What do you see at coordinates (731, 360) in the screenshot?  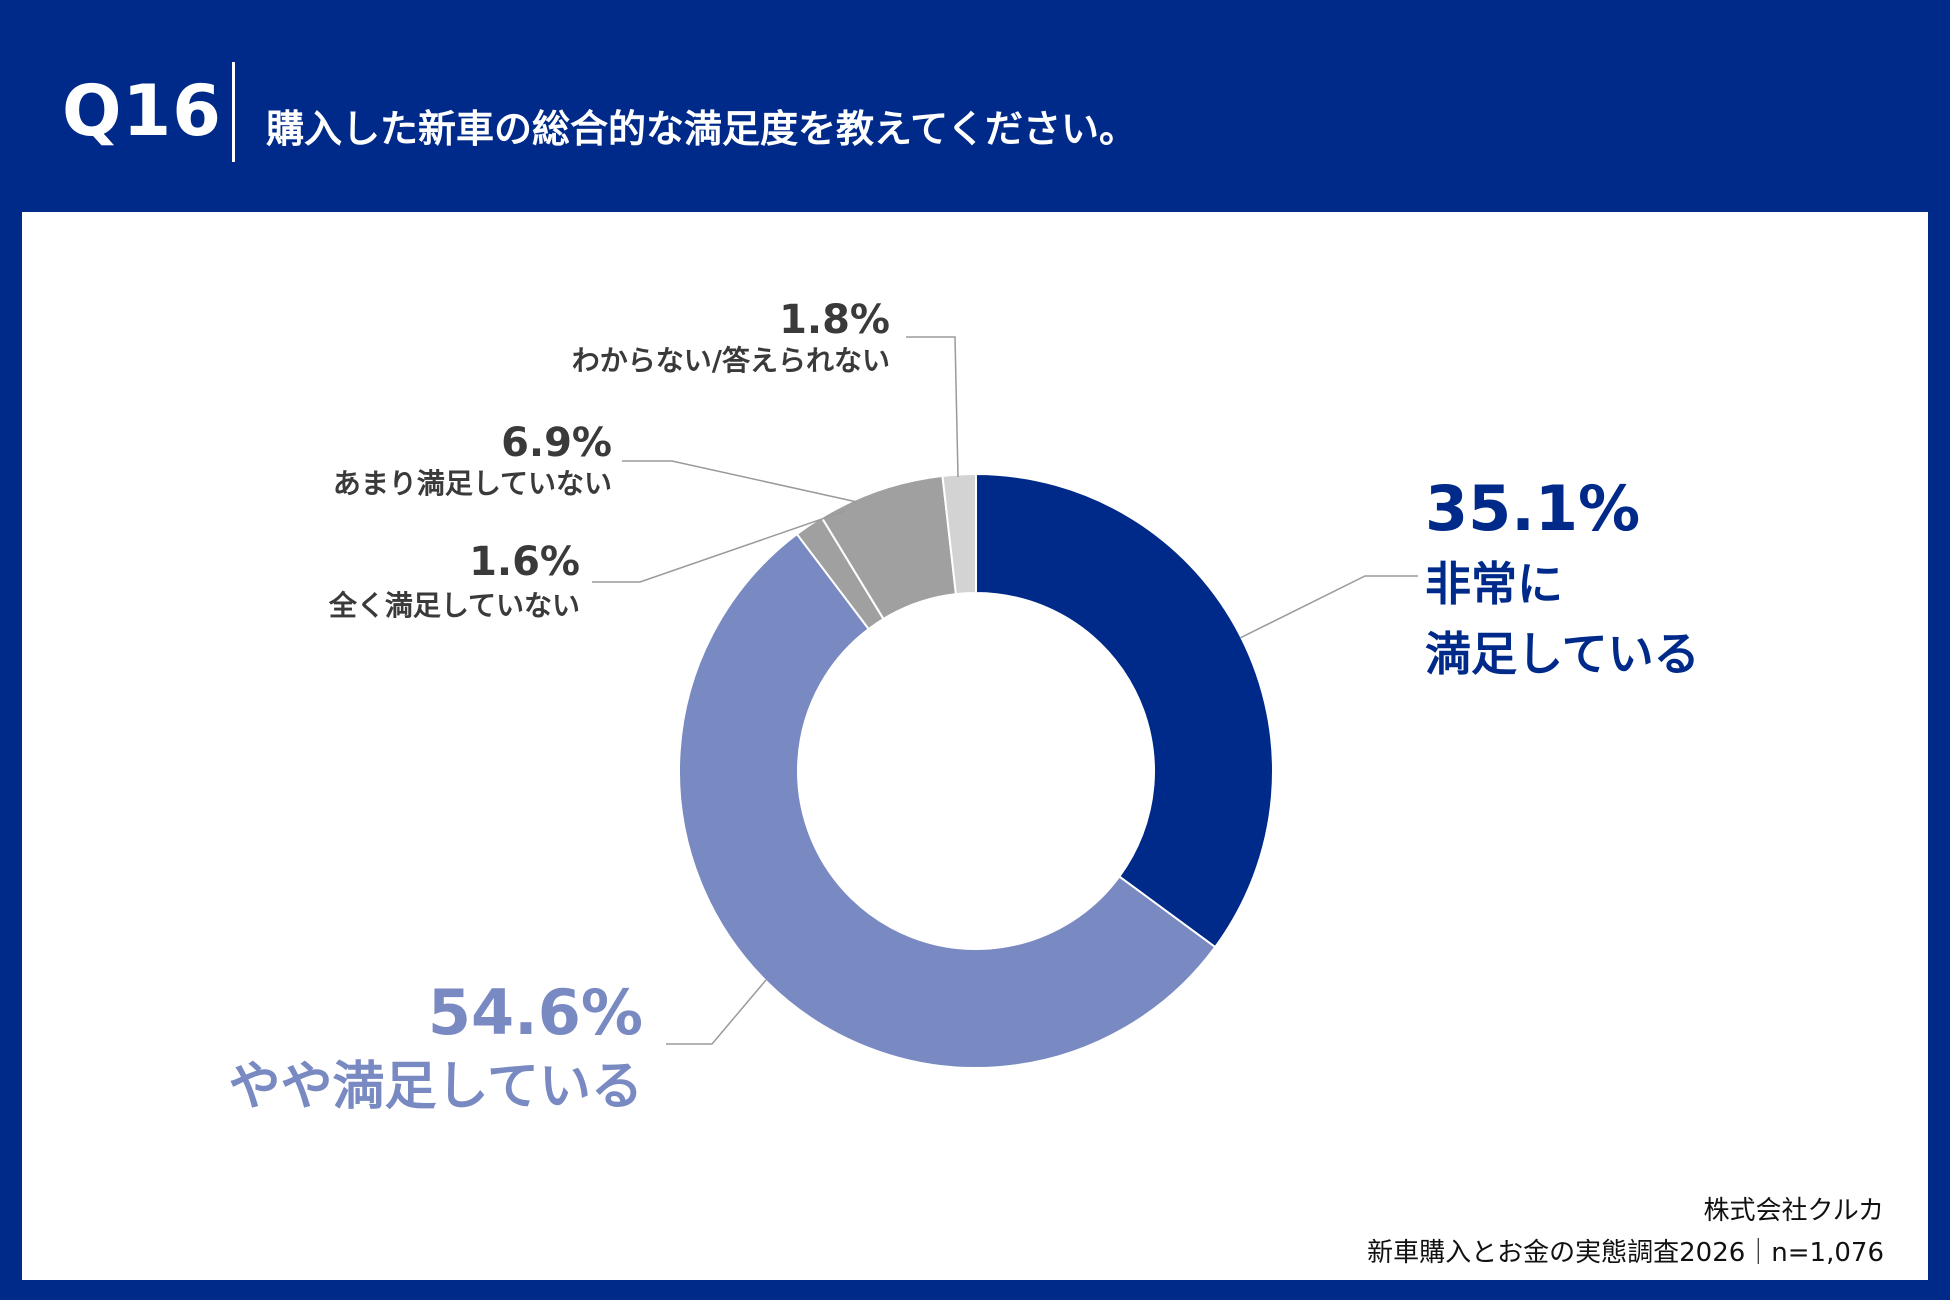 I see `slice-category-label: わからない/答えられない` at bounding box center [731, 360].